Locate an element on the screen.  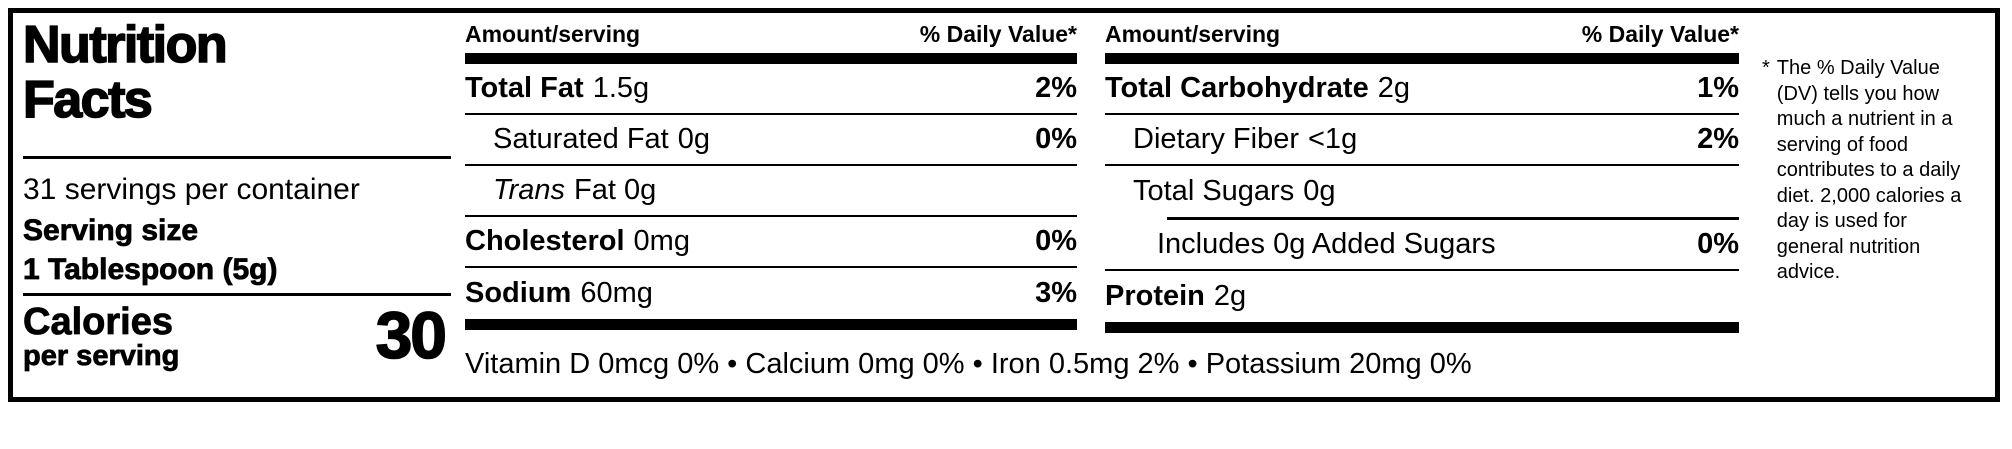
nutrient-amount: 0mg is located at coordinates (661, 241).